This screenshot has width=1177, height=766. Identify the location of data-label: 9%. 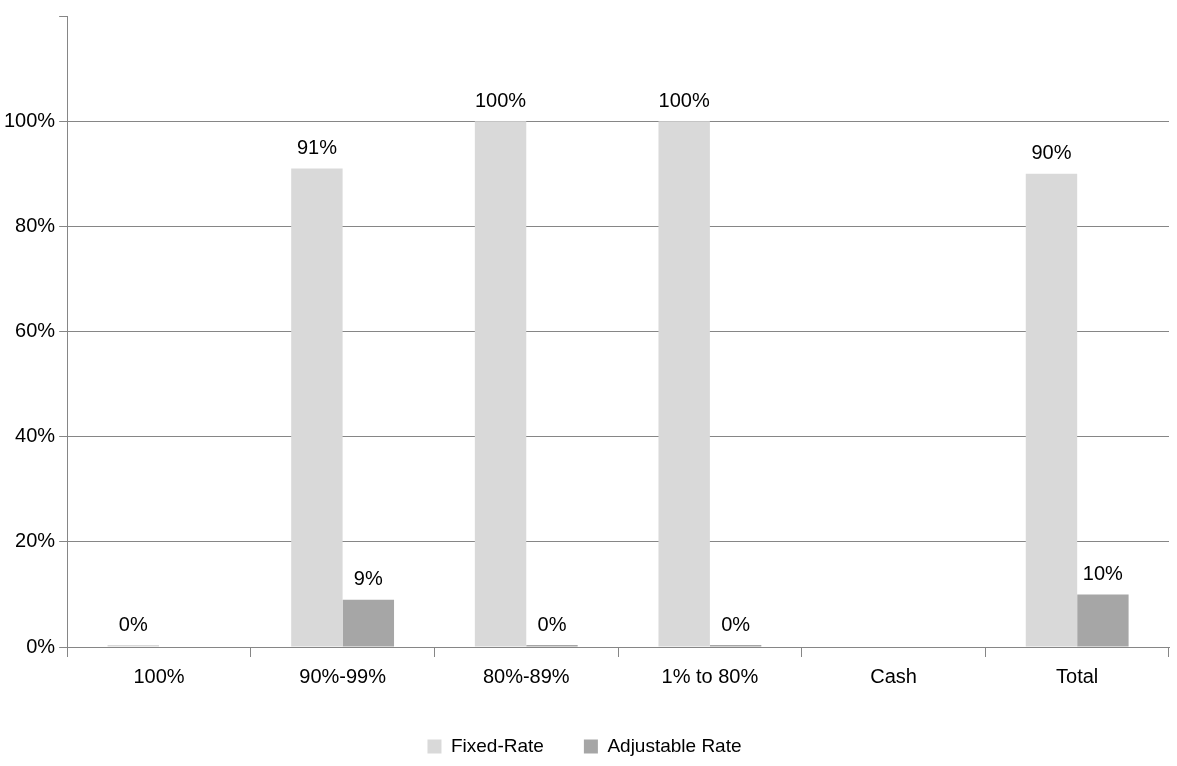
(368, 578).